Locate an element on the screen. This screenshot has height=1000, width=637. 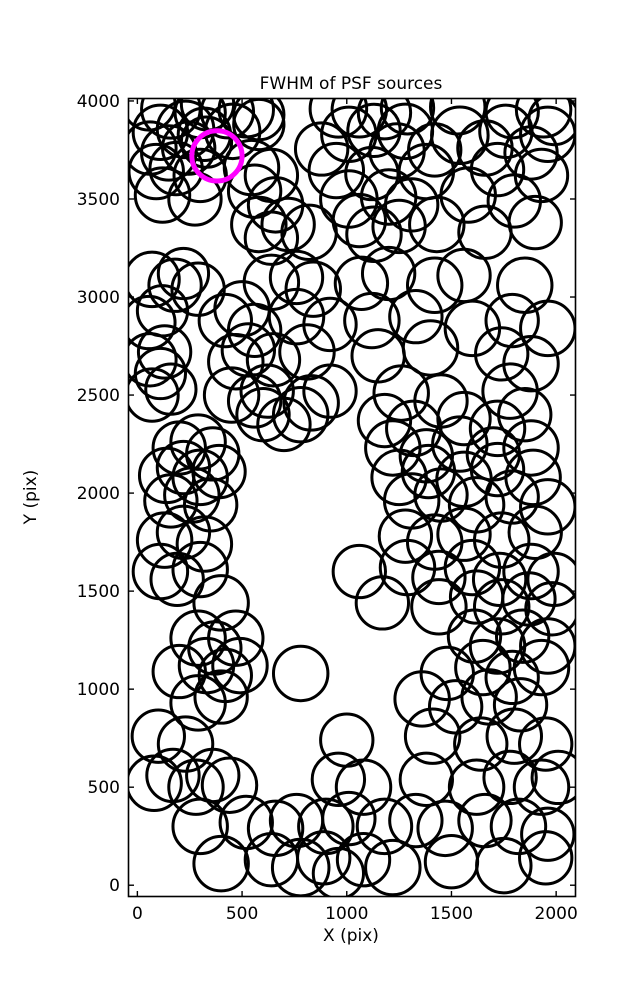
x-tick-label: 1000 is located at coordinates (346, 914).